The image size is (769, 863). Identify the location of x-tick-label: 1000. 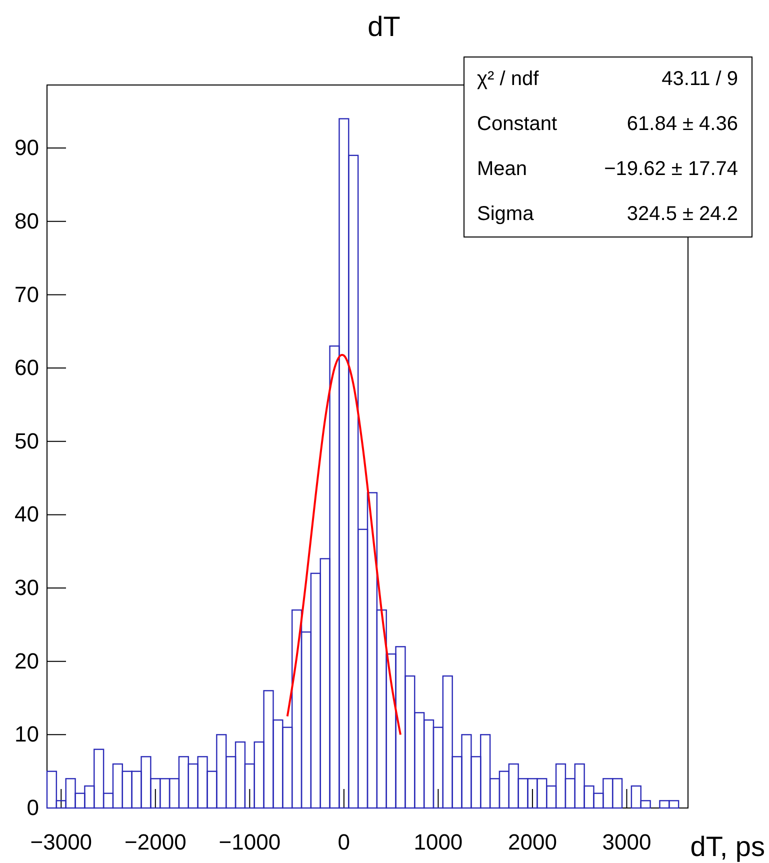
(438, 842).